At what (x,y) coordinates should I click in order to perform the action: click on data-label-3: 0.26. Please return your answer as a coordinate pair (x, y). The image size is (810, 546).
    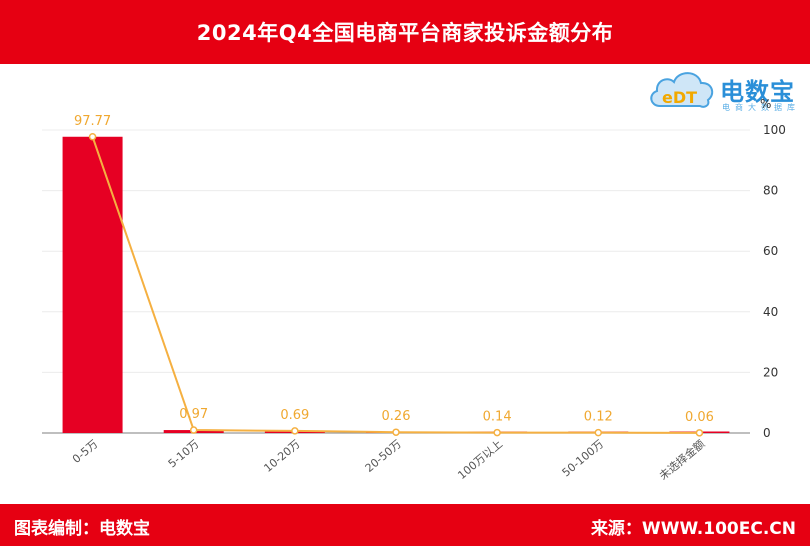
    Looking at the image, I should click on (396, 416).